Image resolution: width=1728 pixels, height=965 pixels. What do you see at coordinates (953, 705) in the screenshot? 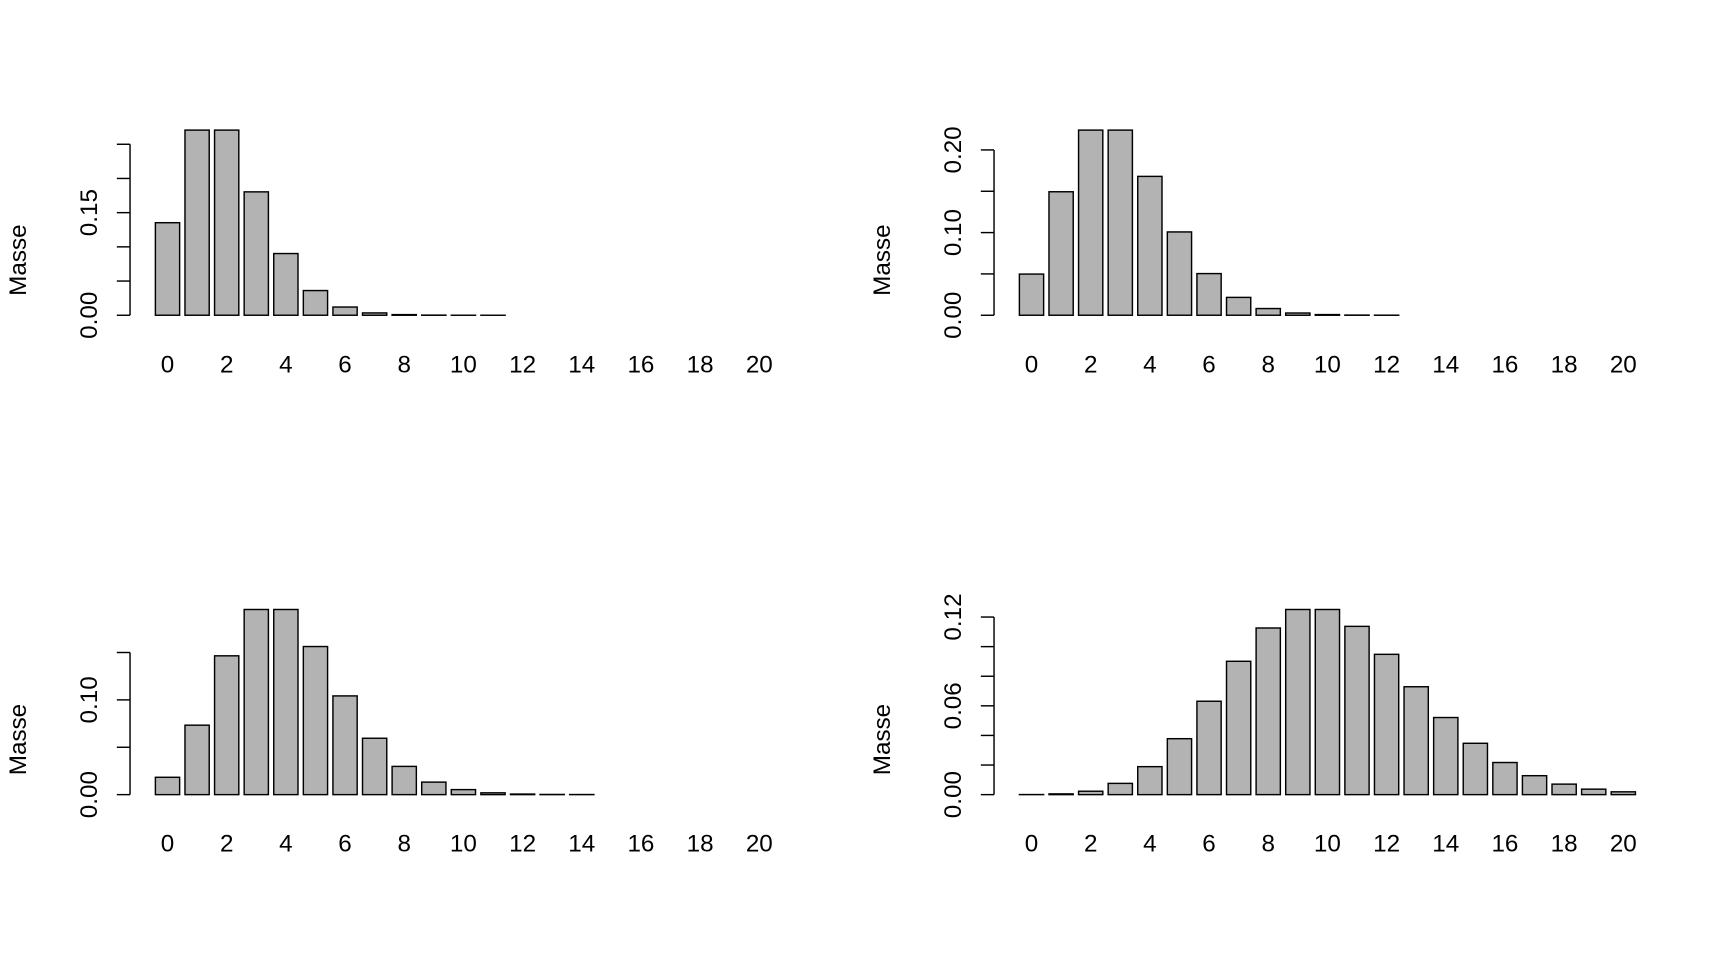
I see `y-tick-label: 0.06` at bounding box center [953, 705].